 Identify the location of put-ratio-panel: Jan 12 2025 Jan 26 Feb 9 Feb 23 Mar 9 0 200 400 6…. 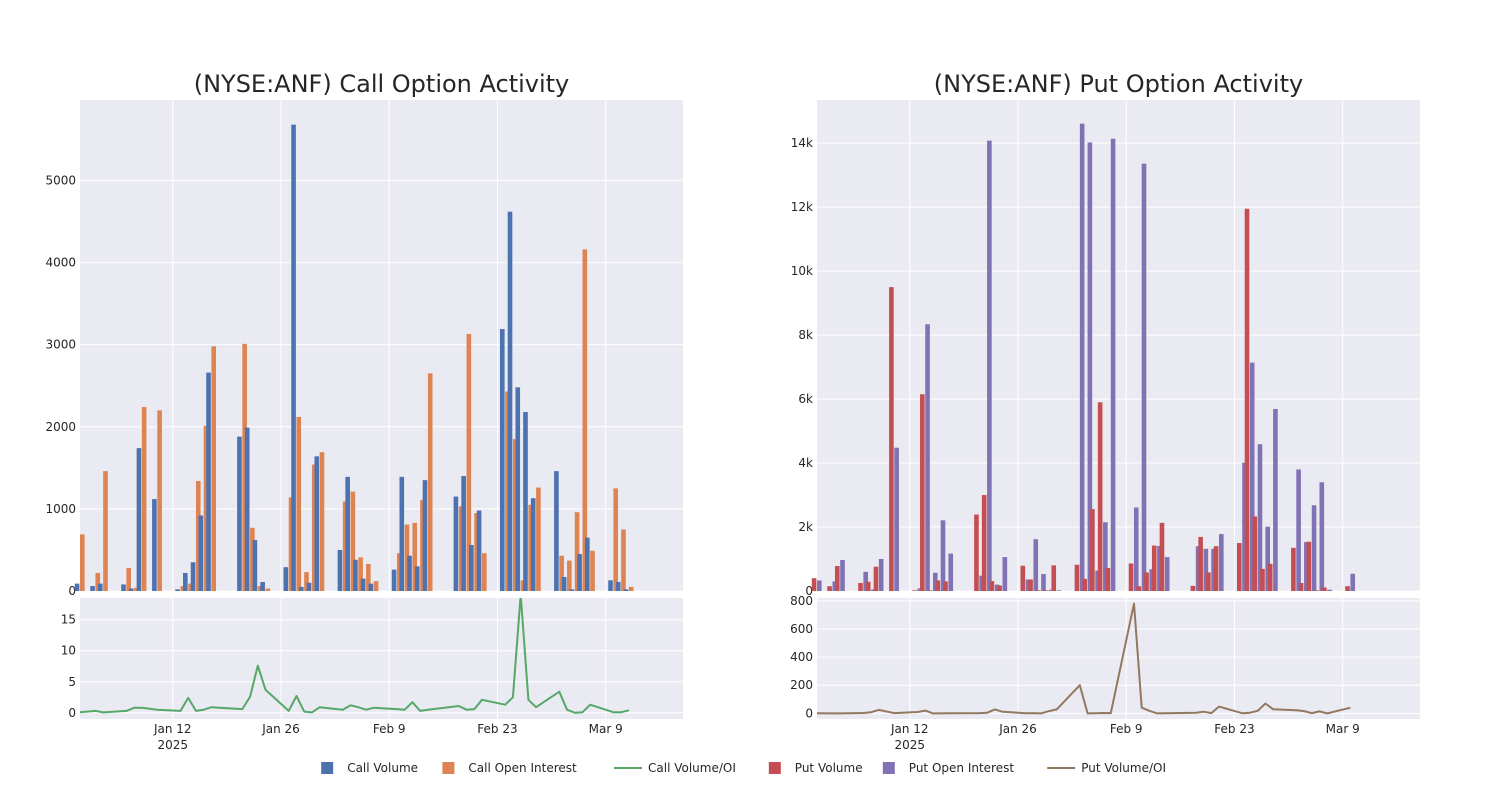
(1105, 673).